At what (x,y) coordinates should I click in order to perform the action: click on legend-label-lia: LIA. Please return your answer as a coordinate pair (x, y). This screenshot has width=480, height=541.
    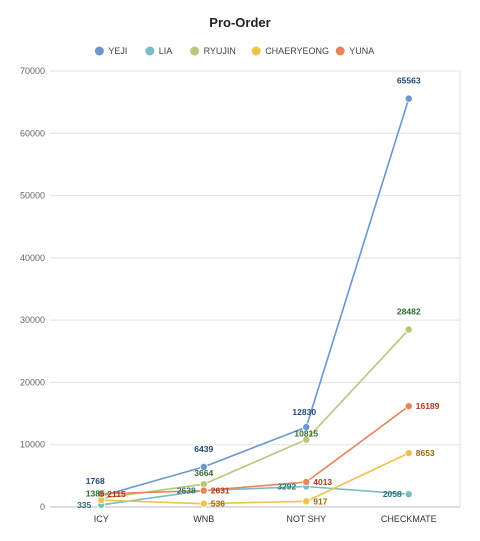
    Looking at the image, I should click on (166, 51).